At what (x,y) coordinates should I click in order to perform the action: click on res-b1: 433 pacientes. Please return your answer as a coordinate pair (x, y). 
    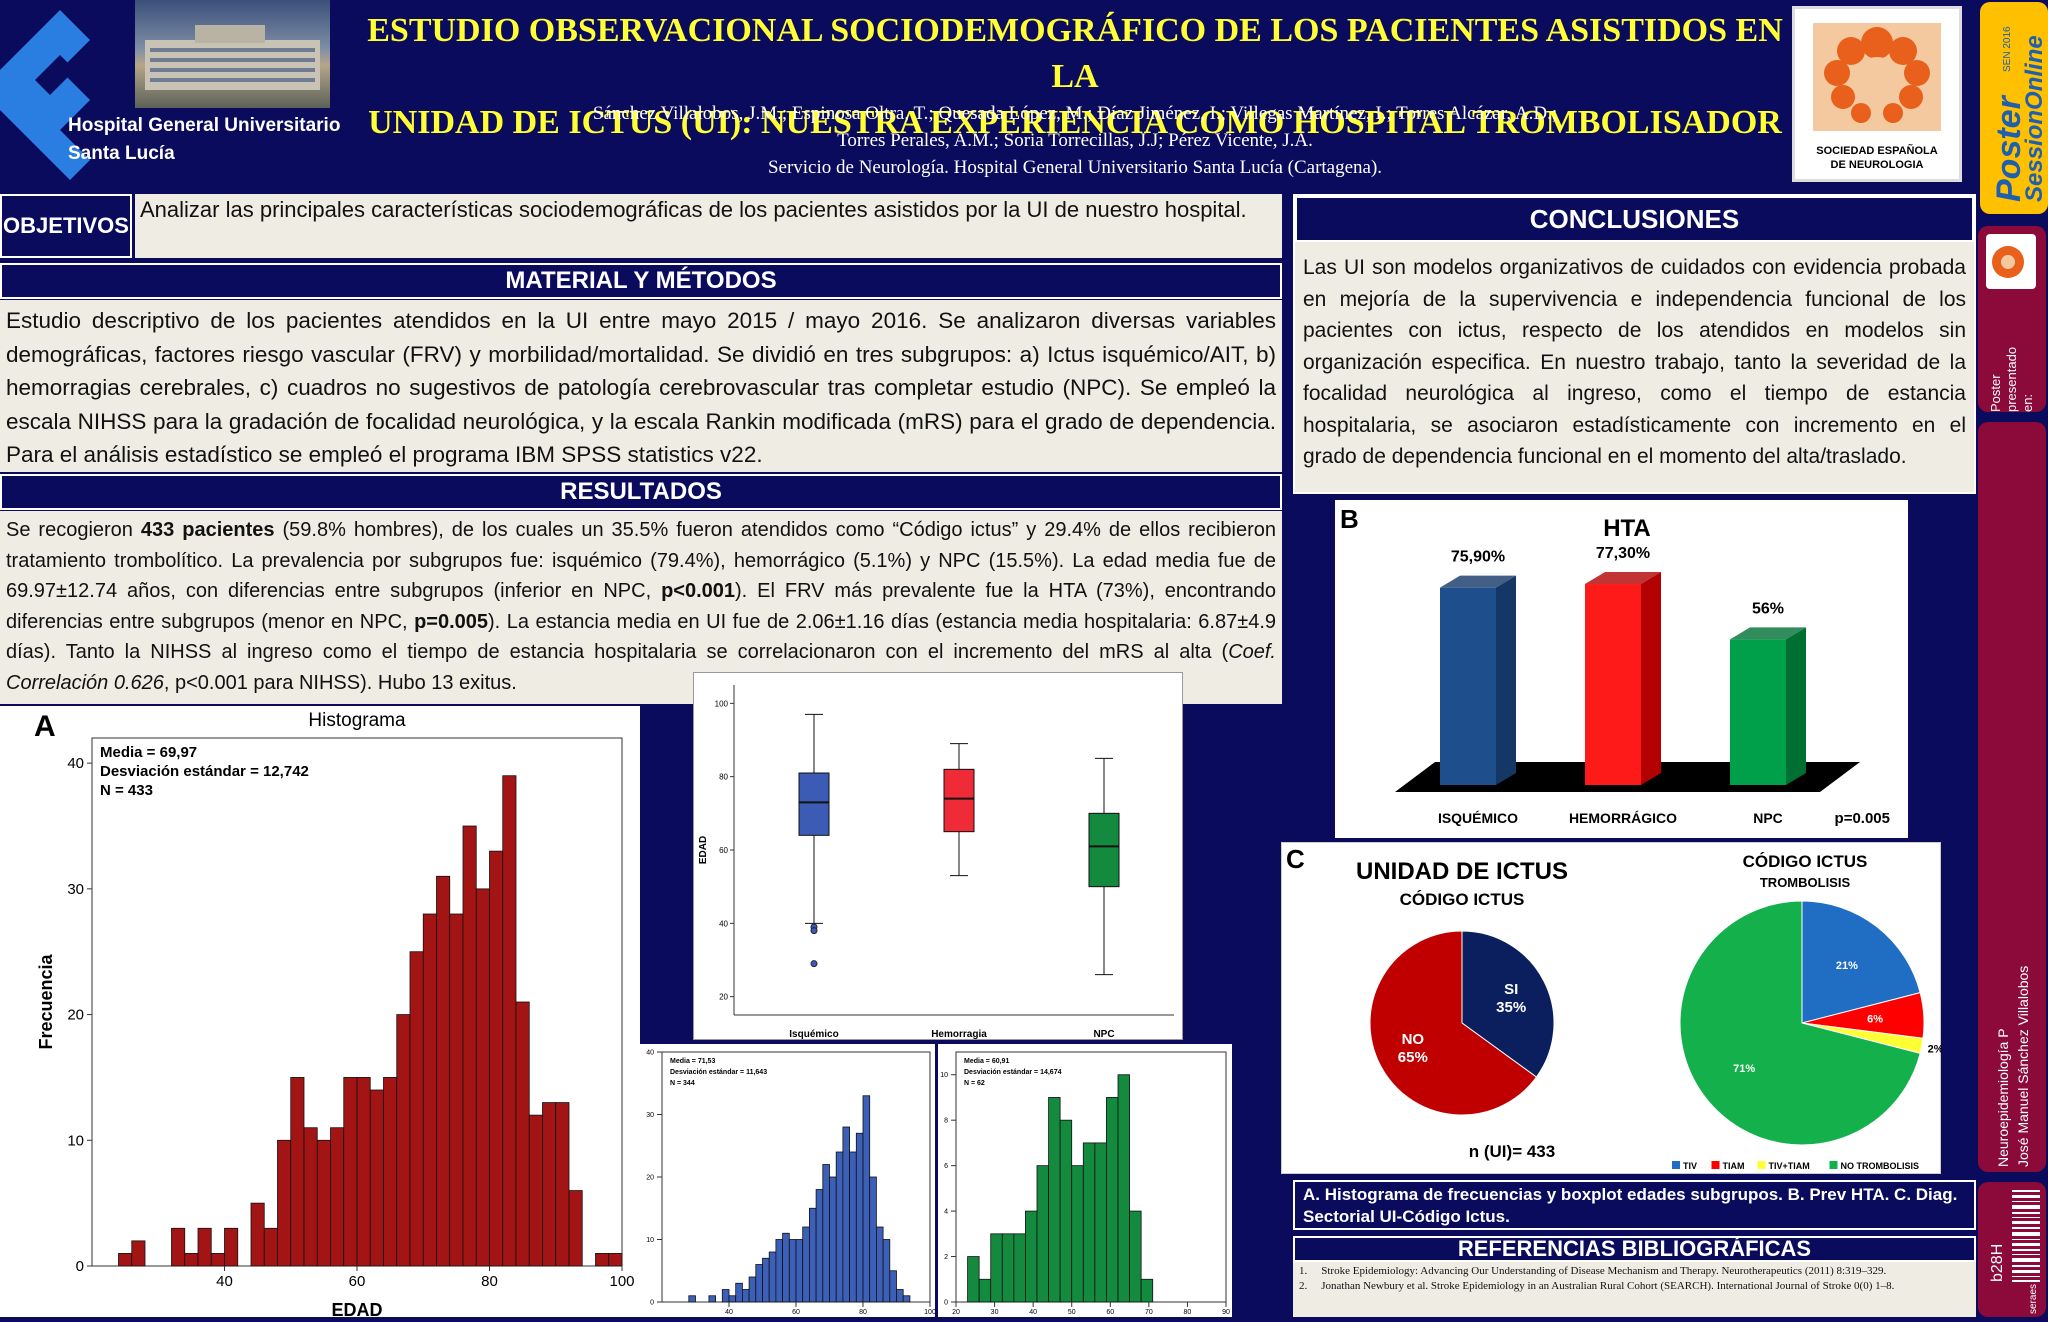
    Looking at the image, I should click on (207, 530).